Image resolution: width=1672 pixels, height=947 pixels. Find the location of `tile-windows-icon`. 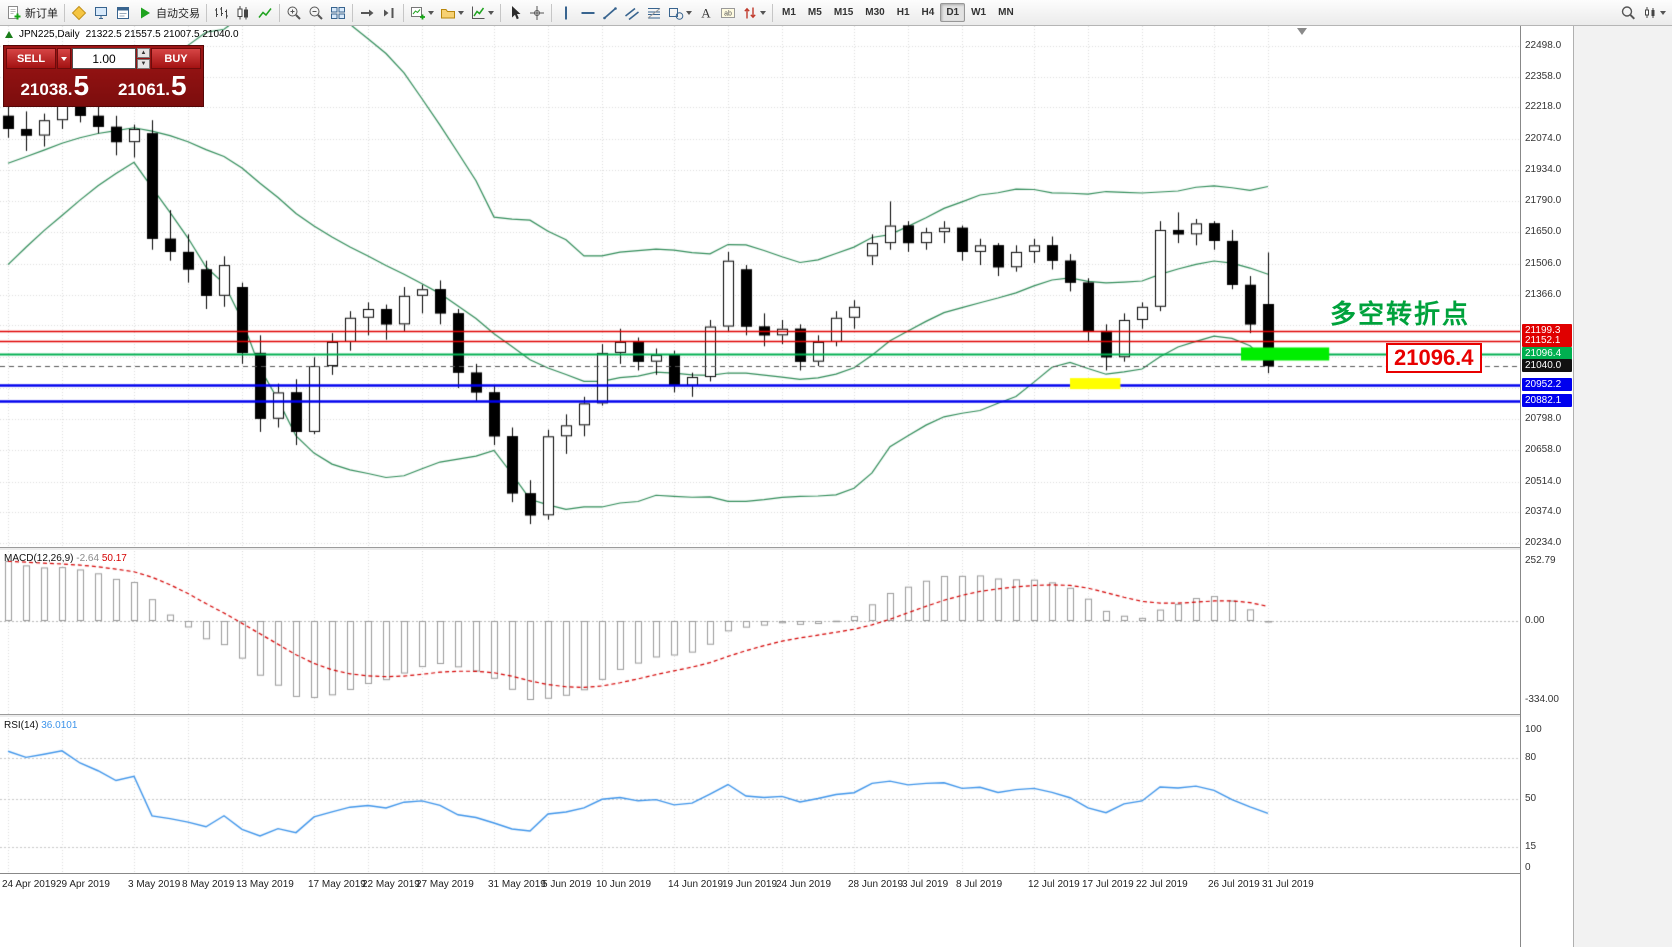

tile-windows-icon is located at coordinates (338, 13).